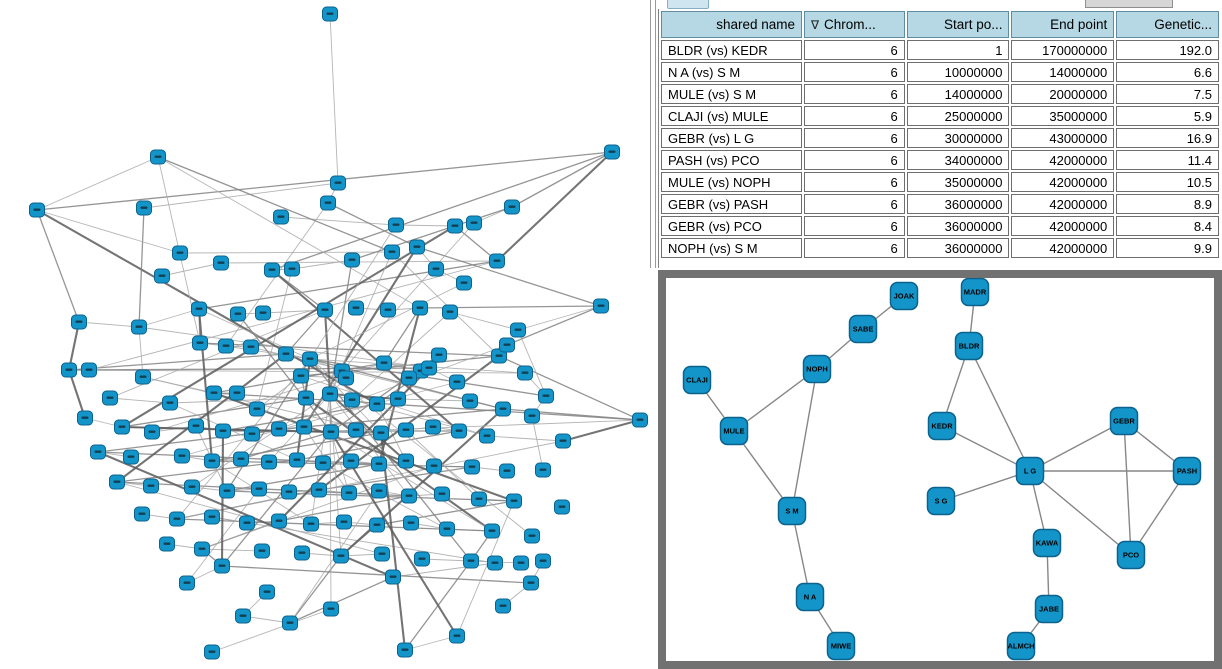  What do you see at coordinates (940, 160) in the screenshot?
I see `table-row: PASH (vs) PCO 6 34000000 42000000 11.4` at bounding box center [940, 160].